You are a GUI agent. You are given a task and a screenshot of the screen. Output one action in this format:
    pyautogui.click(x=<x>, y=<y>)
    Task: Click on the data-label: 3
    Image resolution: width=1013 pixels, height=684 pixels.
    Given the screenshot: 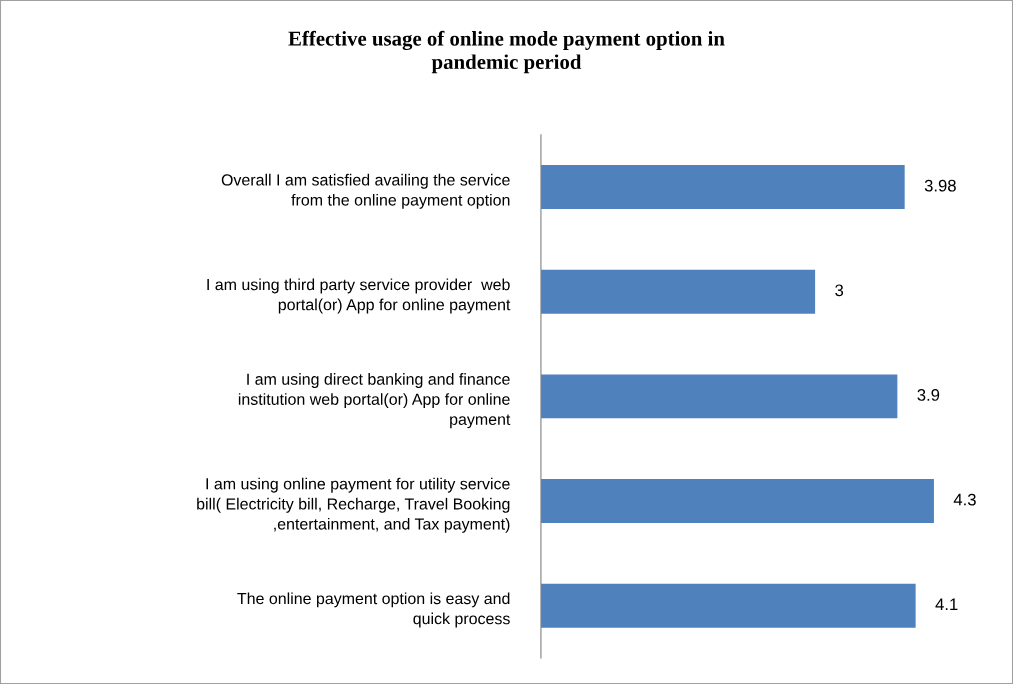 What is the action you would take?
    pyautogui.click(x=839, y=290)
    